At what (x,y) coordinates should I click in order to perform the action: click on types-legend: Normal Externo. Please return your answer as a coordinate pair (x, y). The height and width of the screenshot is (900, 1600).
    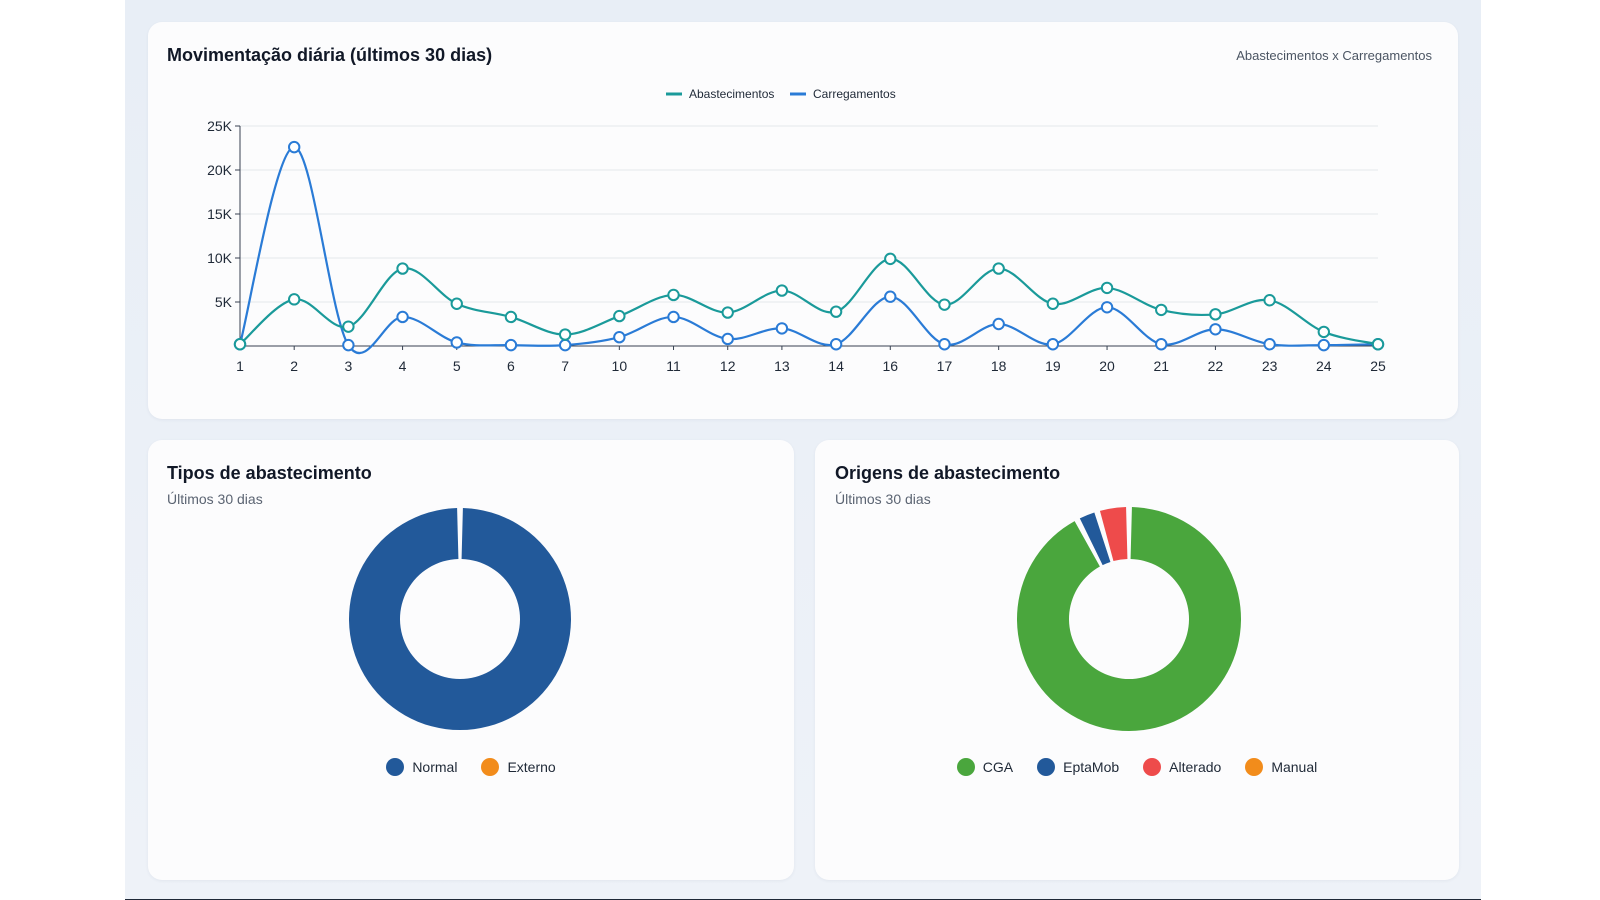
    Looking at the image, I should click on (471, 767).